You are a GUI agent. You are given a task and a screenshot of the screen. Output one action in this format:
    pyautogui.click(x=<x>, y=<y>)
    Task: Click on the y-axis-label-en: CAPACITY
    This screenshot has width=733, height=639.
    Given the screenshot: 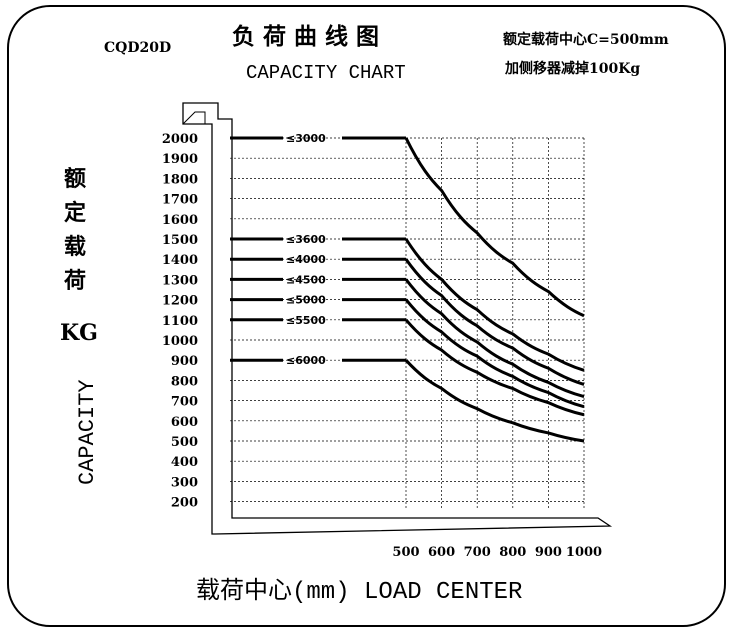 What is the action you would take?
    pyautogui.click(x=87, y=432)
    